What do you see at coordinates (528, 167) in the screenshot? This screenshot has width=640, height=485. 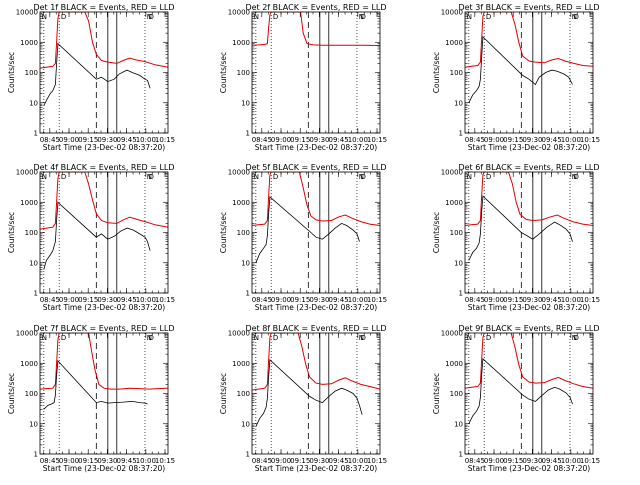 I see `panel-title: Det 6f BLACK = Events, RED = LLD` at bounding box center [528, 167].